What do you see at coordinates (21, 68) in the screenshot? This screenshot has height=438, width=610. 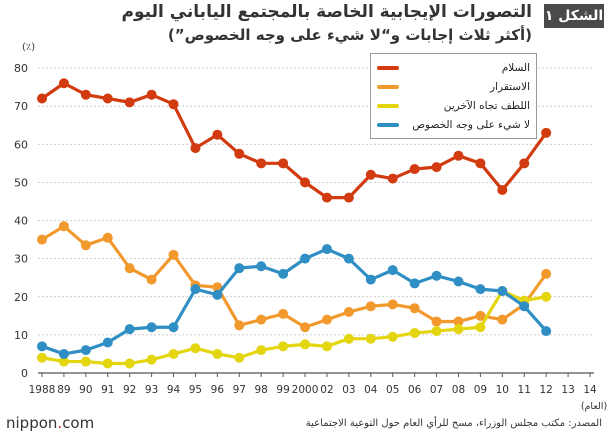 I see `y-tick-label: 80` at bounding box center [21, 68].